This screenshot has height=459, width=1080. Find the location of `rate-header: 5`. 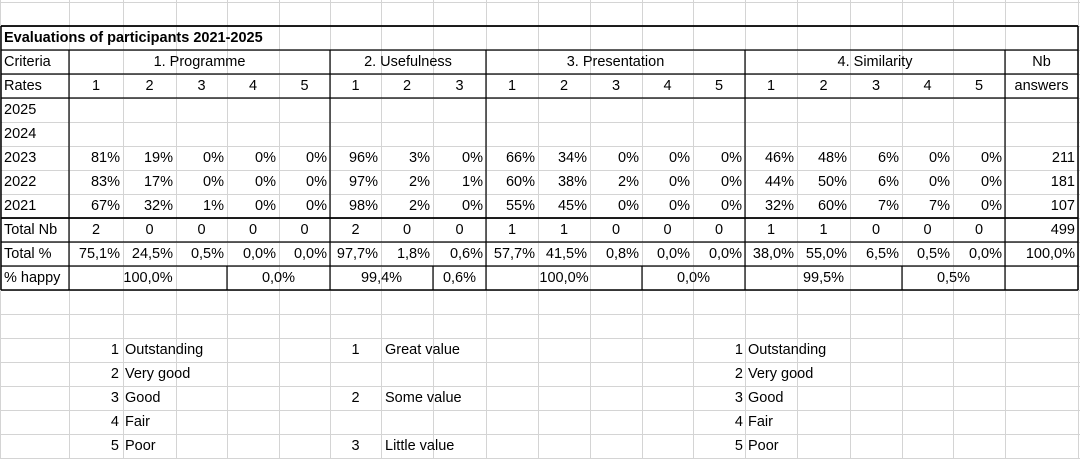

rate-header: 5 is located at coordinates (304, 86).